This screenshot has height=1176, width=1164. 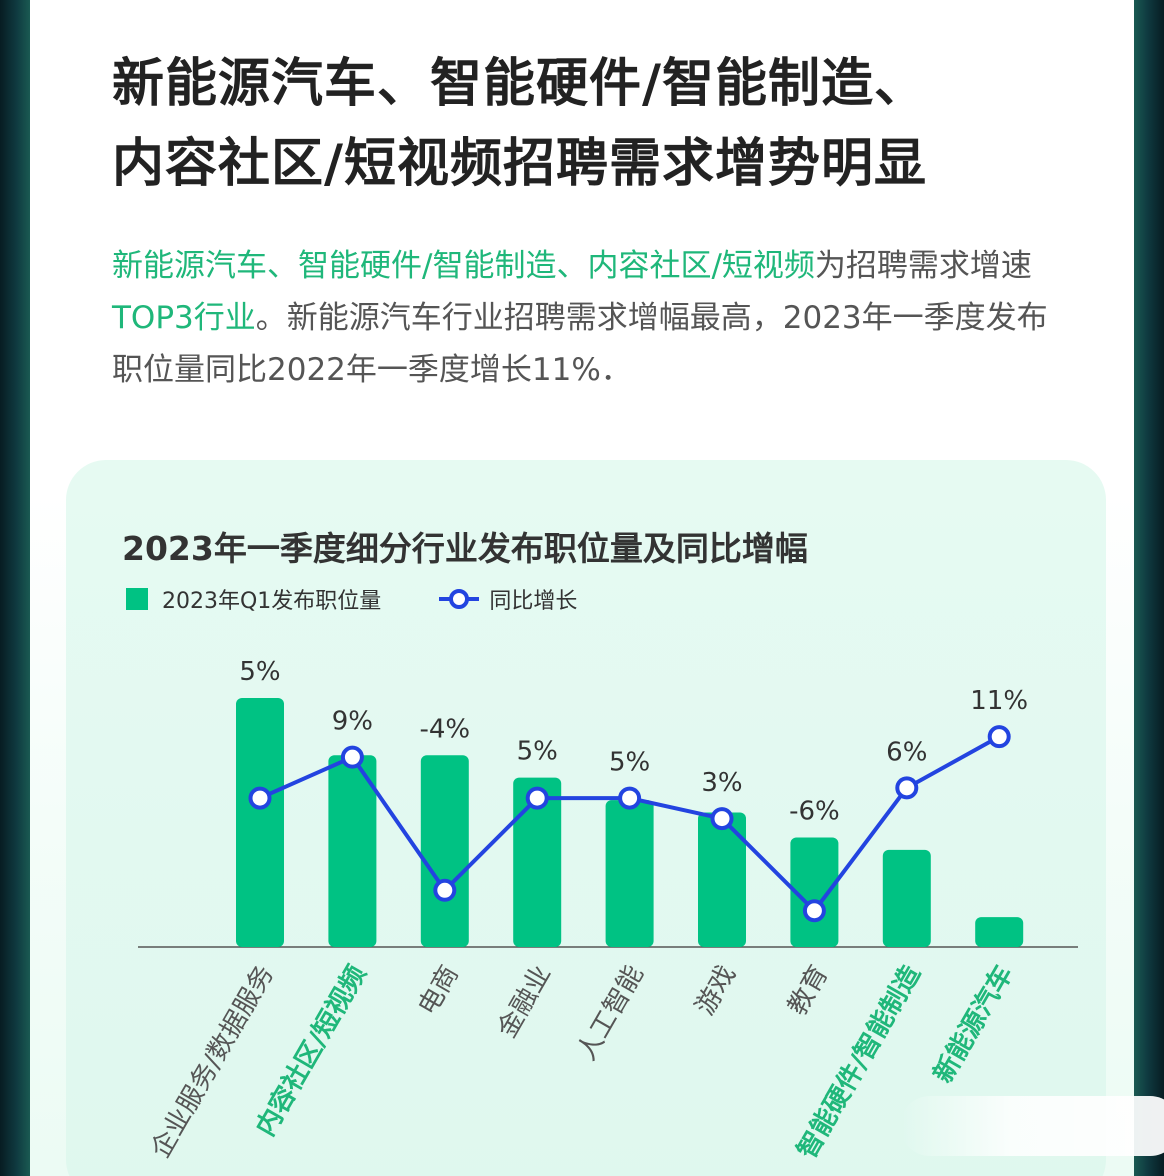 What do you see at coordinates (592, 124) in the screenshot?
I see `headline: 新能源汽车、智能硬件/智能制造、 内容社区/短视频招聘需求增势明显` at bounding box center [592, 124].